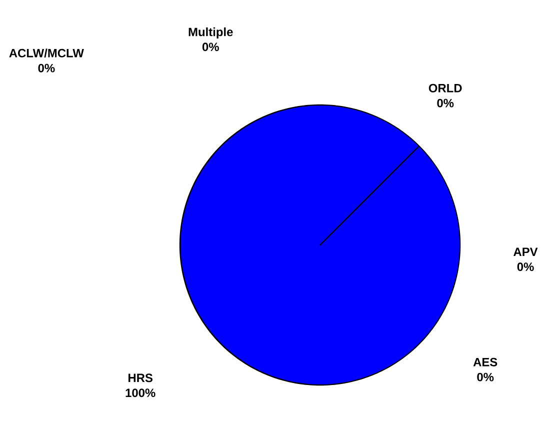 This screenshot has width=552, height=424. What do you see at coordinates (140, 378) in the screenshot?
I see `slice-label: HRS` at bounding box center [140, 378].